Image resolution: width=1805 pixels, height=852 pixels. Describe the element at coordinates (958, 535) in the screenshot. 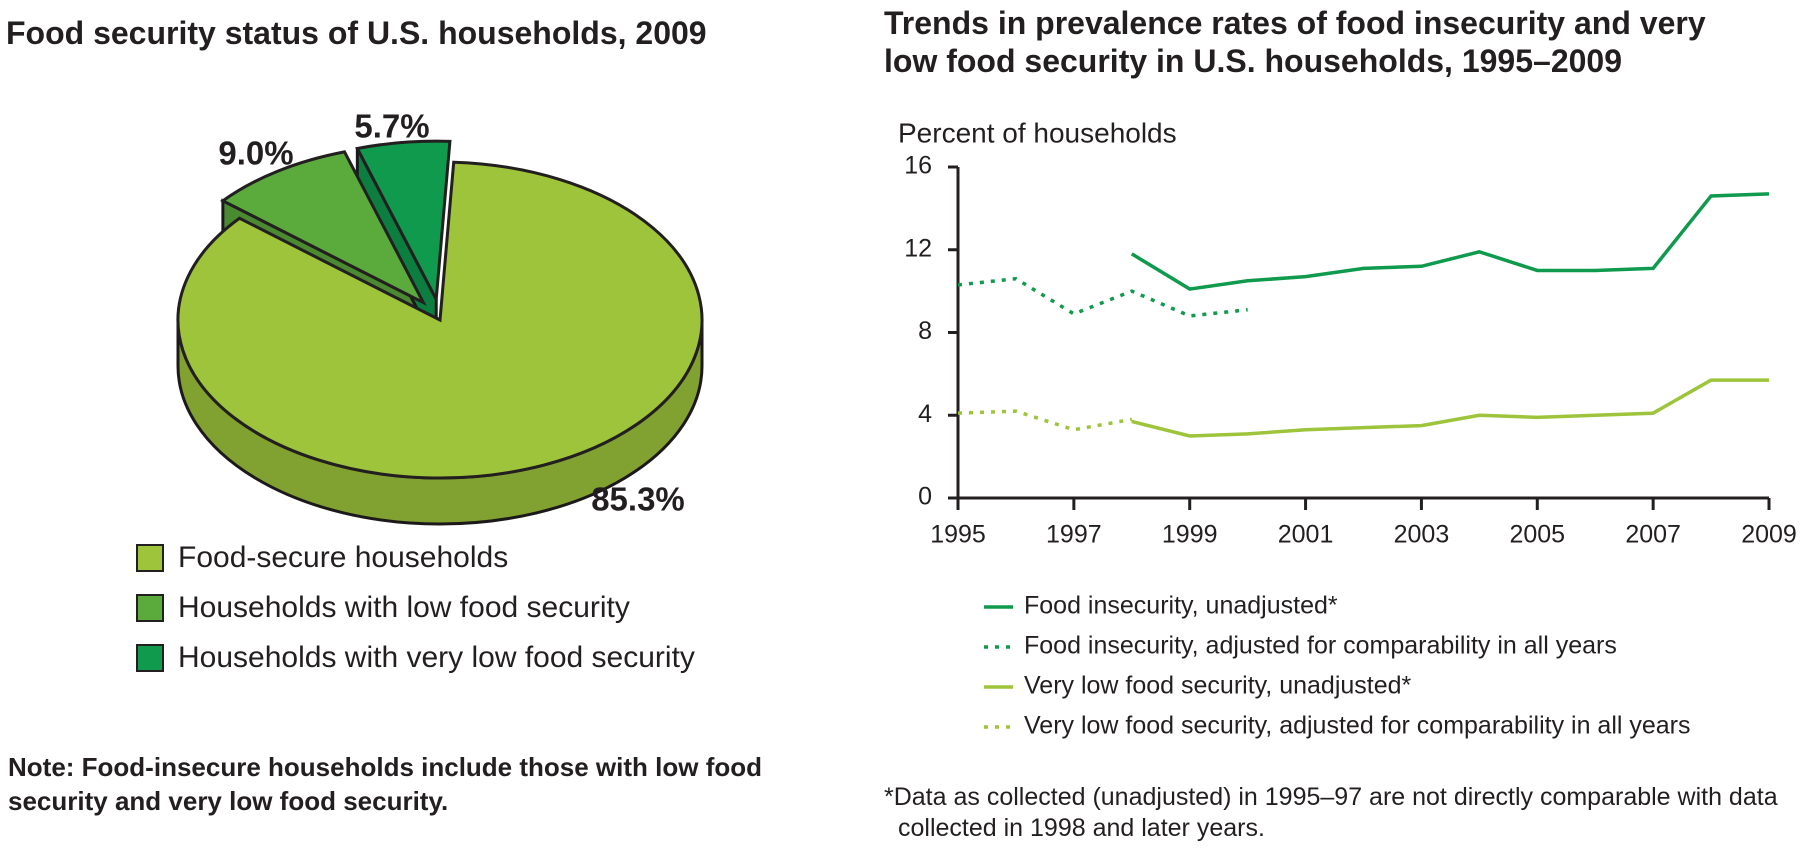

I see `x-tick-label: 1995` at that location.